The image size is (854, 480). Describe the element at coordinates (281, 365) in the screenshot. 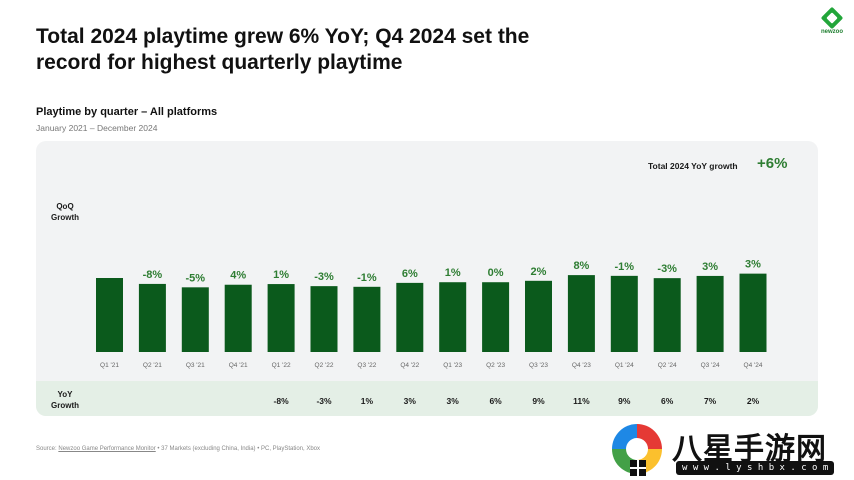

I see `x-tick-label: Q1 '22` at that location.